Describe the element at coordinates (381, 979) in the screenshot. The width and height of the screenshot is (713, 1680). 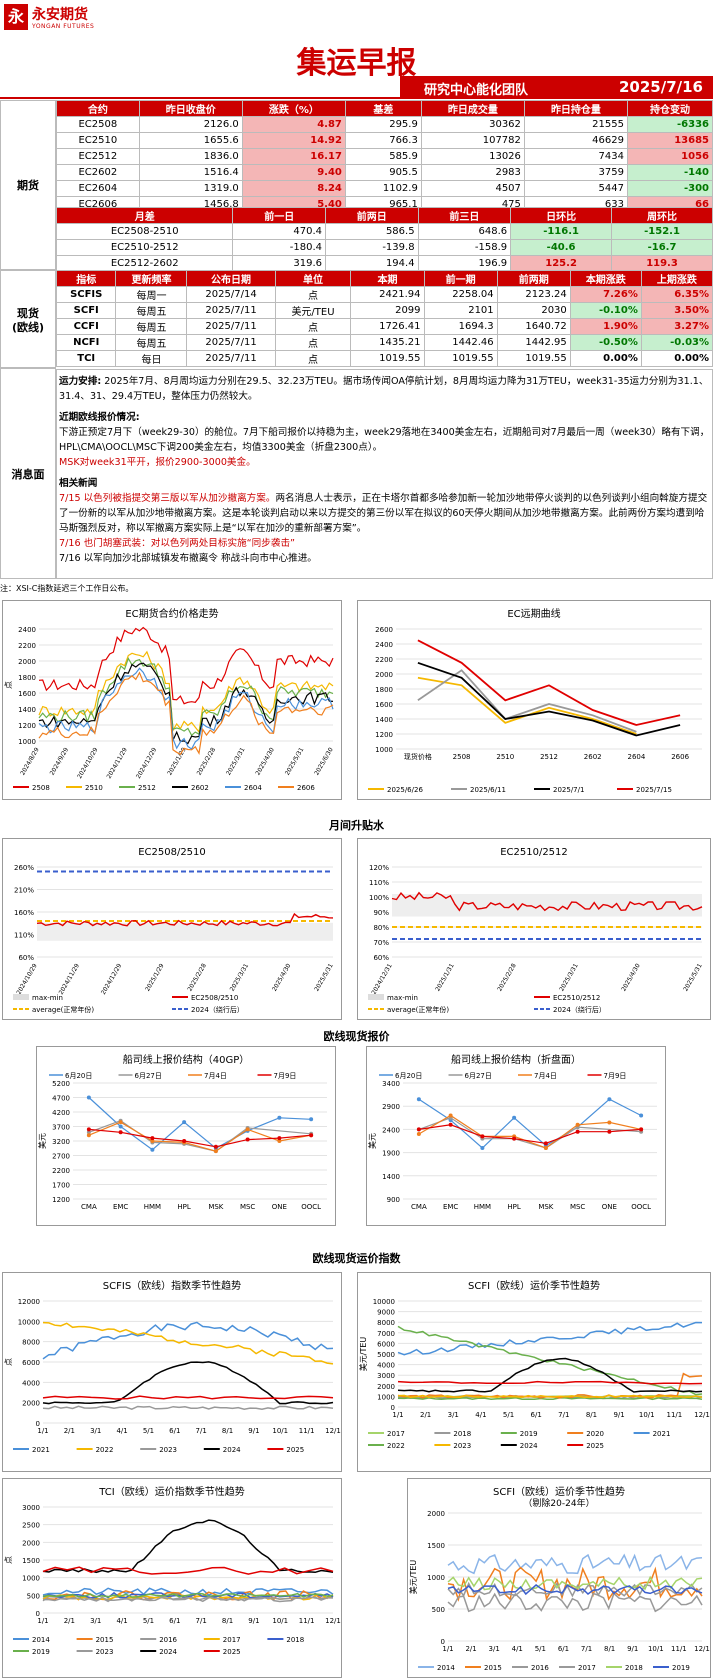
I see `x-tick-label: 2024/12/31` at that location.